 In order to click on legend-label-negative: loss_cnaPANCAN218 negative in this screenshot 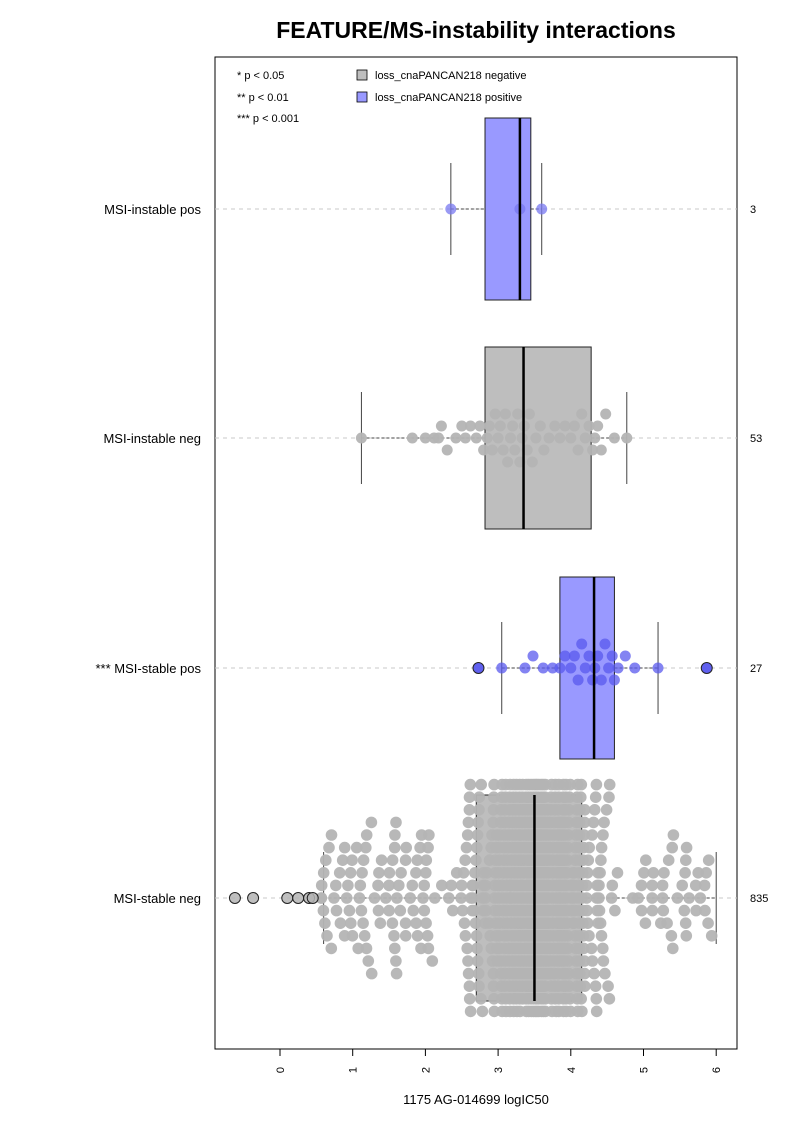, I will do `click(450, 76)`.